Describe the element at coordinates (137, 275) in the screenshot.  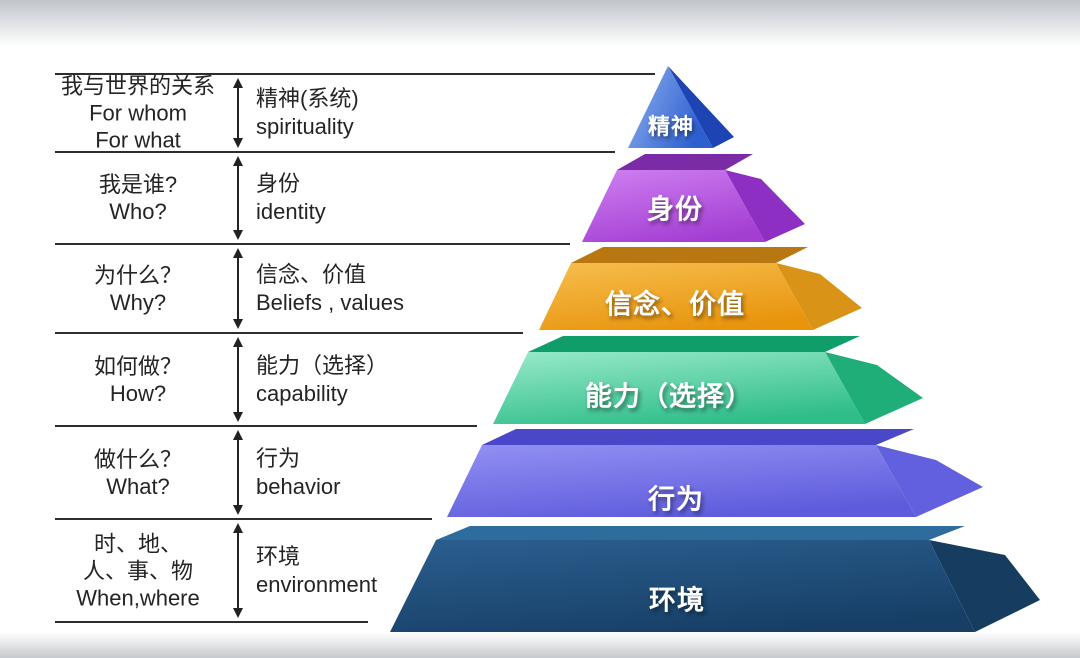
I see `question-line: 为什么？` at that location.